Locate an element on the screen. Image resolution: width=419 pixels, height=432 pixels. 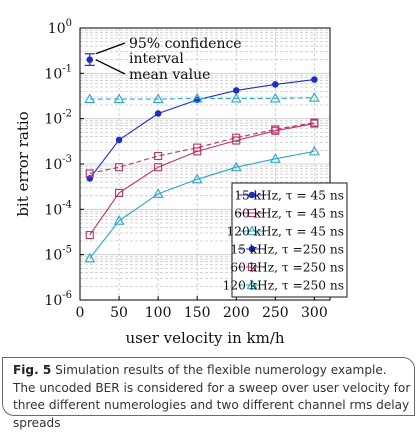
legend-label: 60 kHz, τ =250 ns is located at coordinates (287, 268).